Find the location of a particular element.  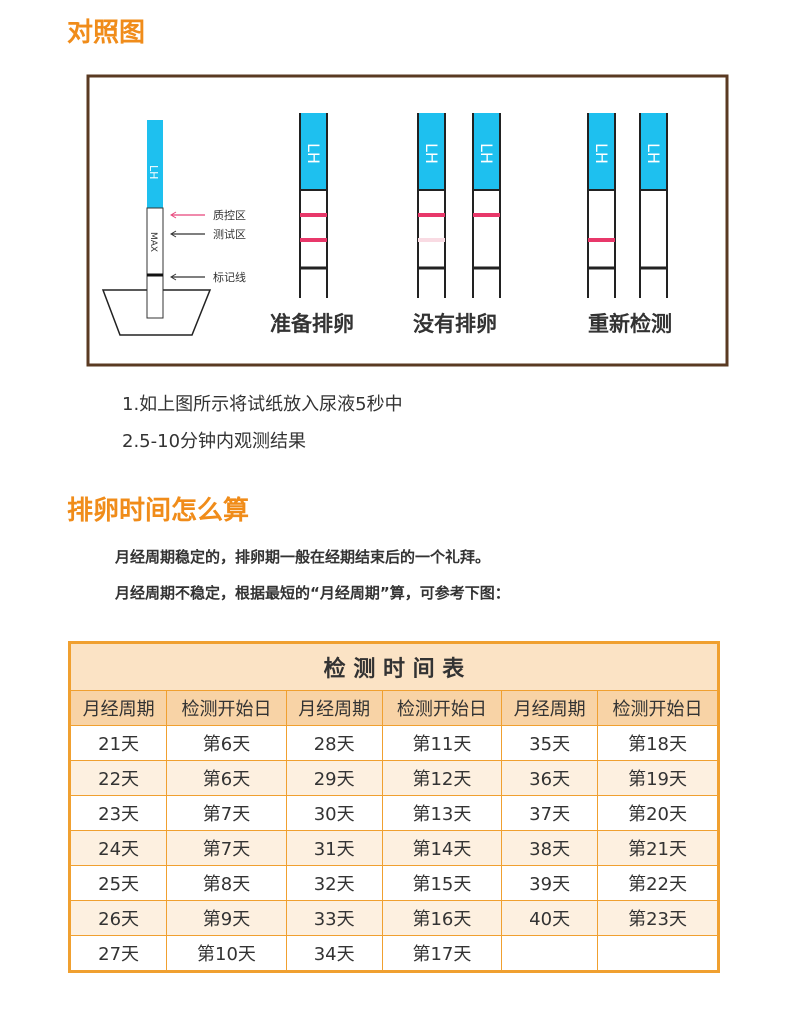

zone-label: 标记线 is located at coordinates (229, 277).